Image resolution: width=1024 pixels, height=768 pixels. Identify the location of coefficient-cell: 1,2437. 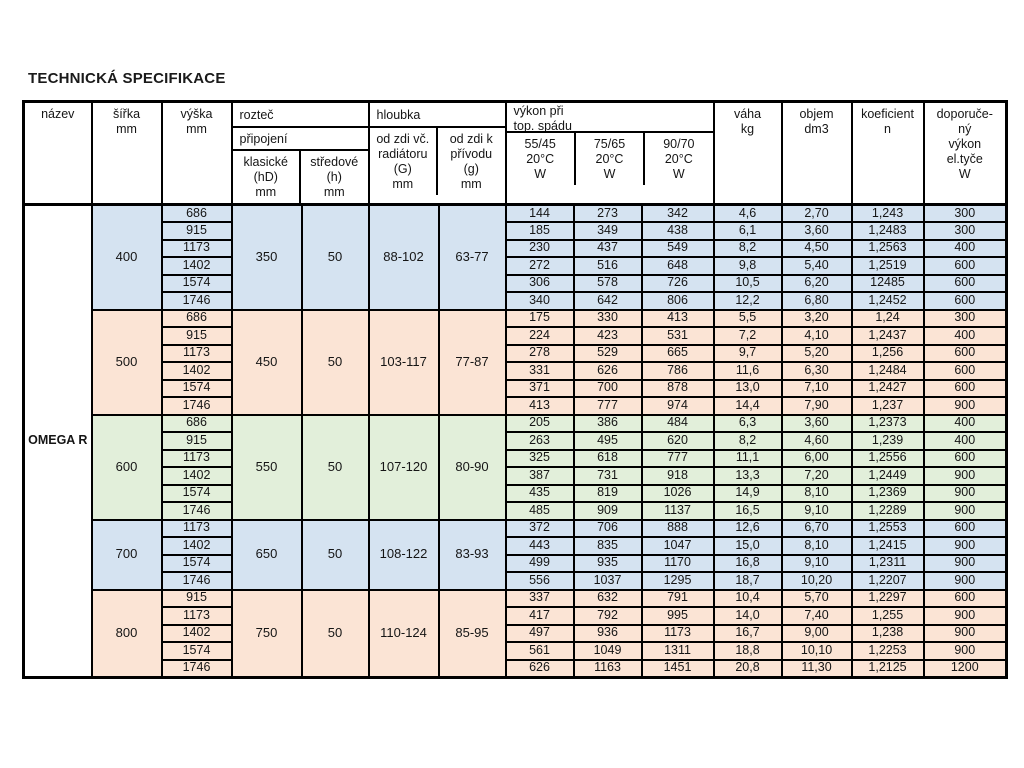
(887, 336).